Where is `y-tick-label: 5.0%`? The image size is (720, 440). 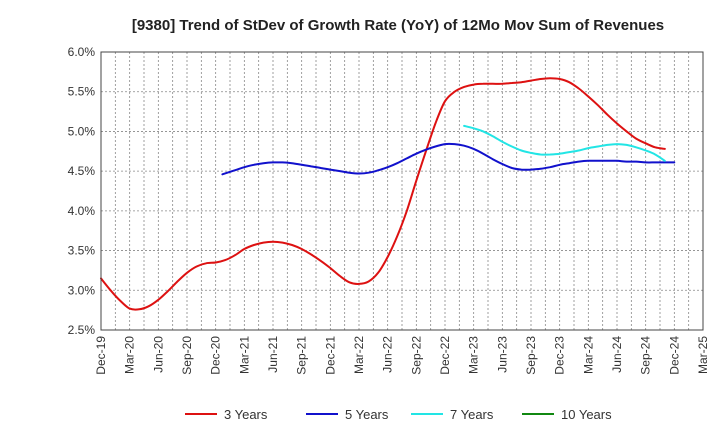
y-tick-label: 5.0% is located at coordinates (82, 131).